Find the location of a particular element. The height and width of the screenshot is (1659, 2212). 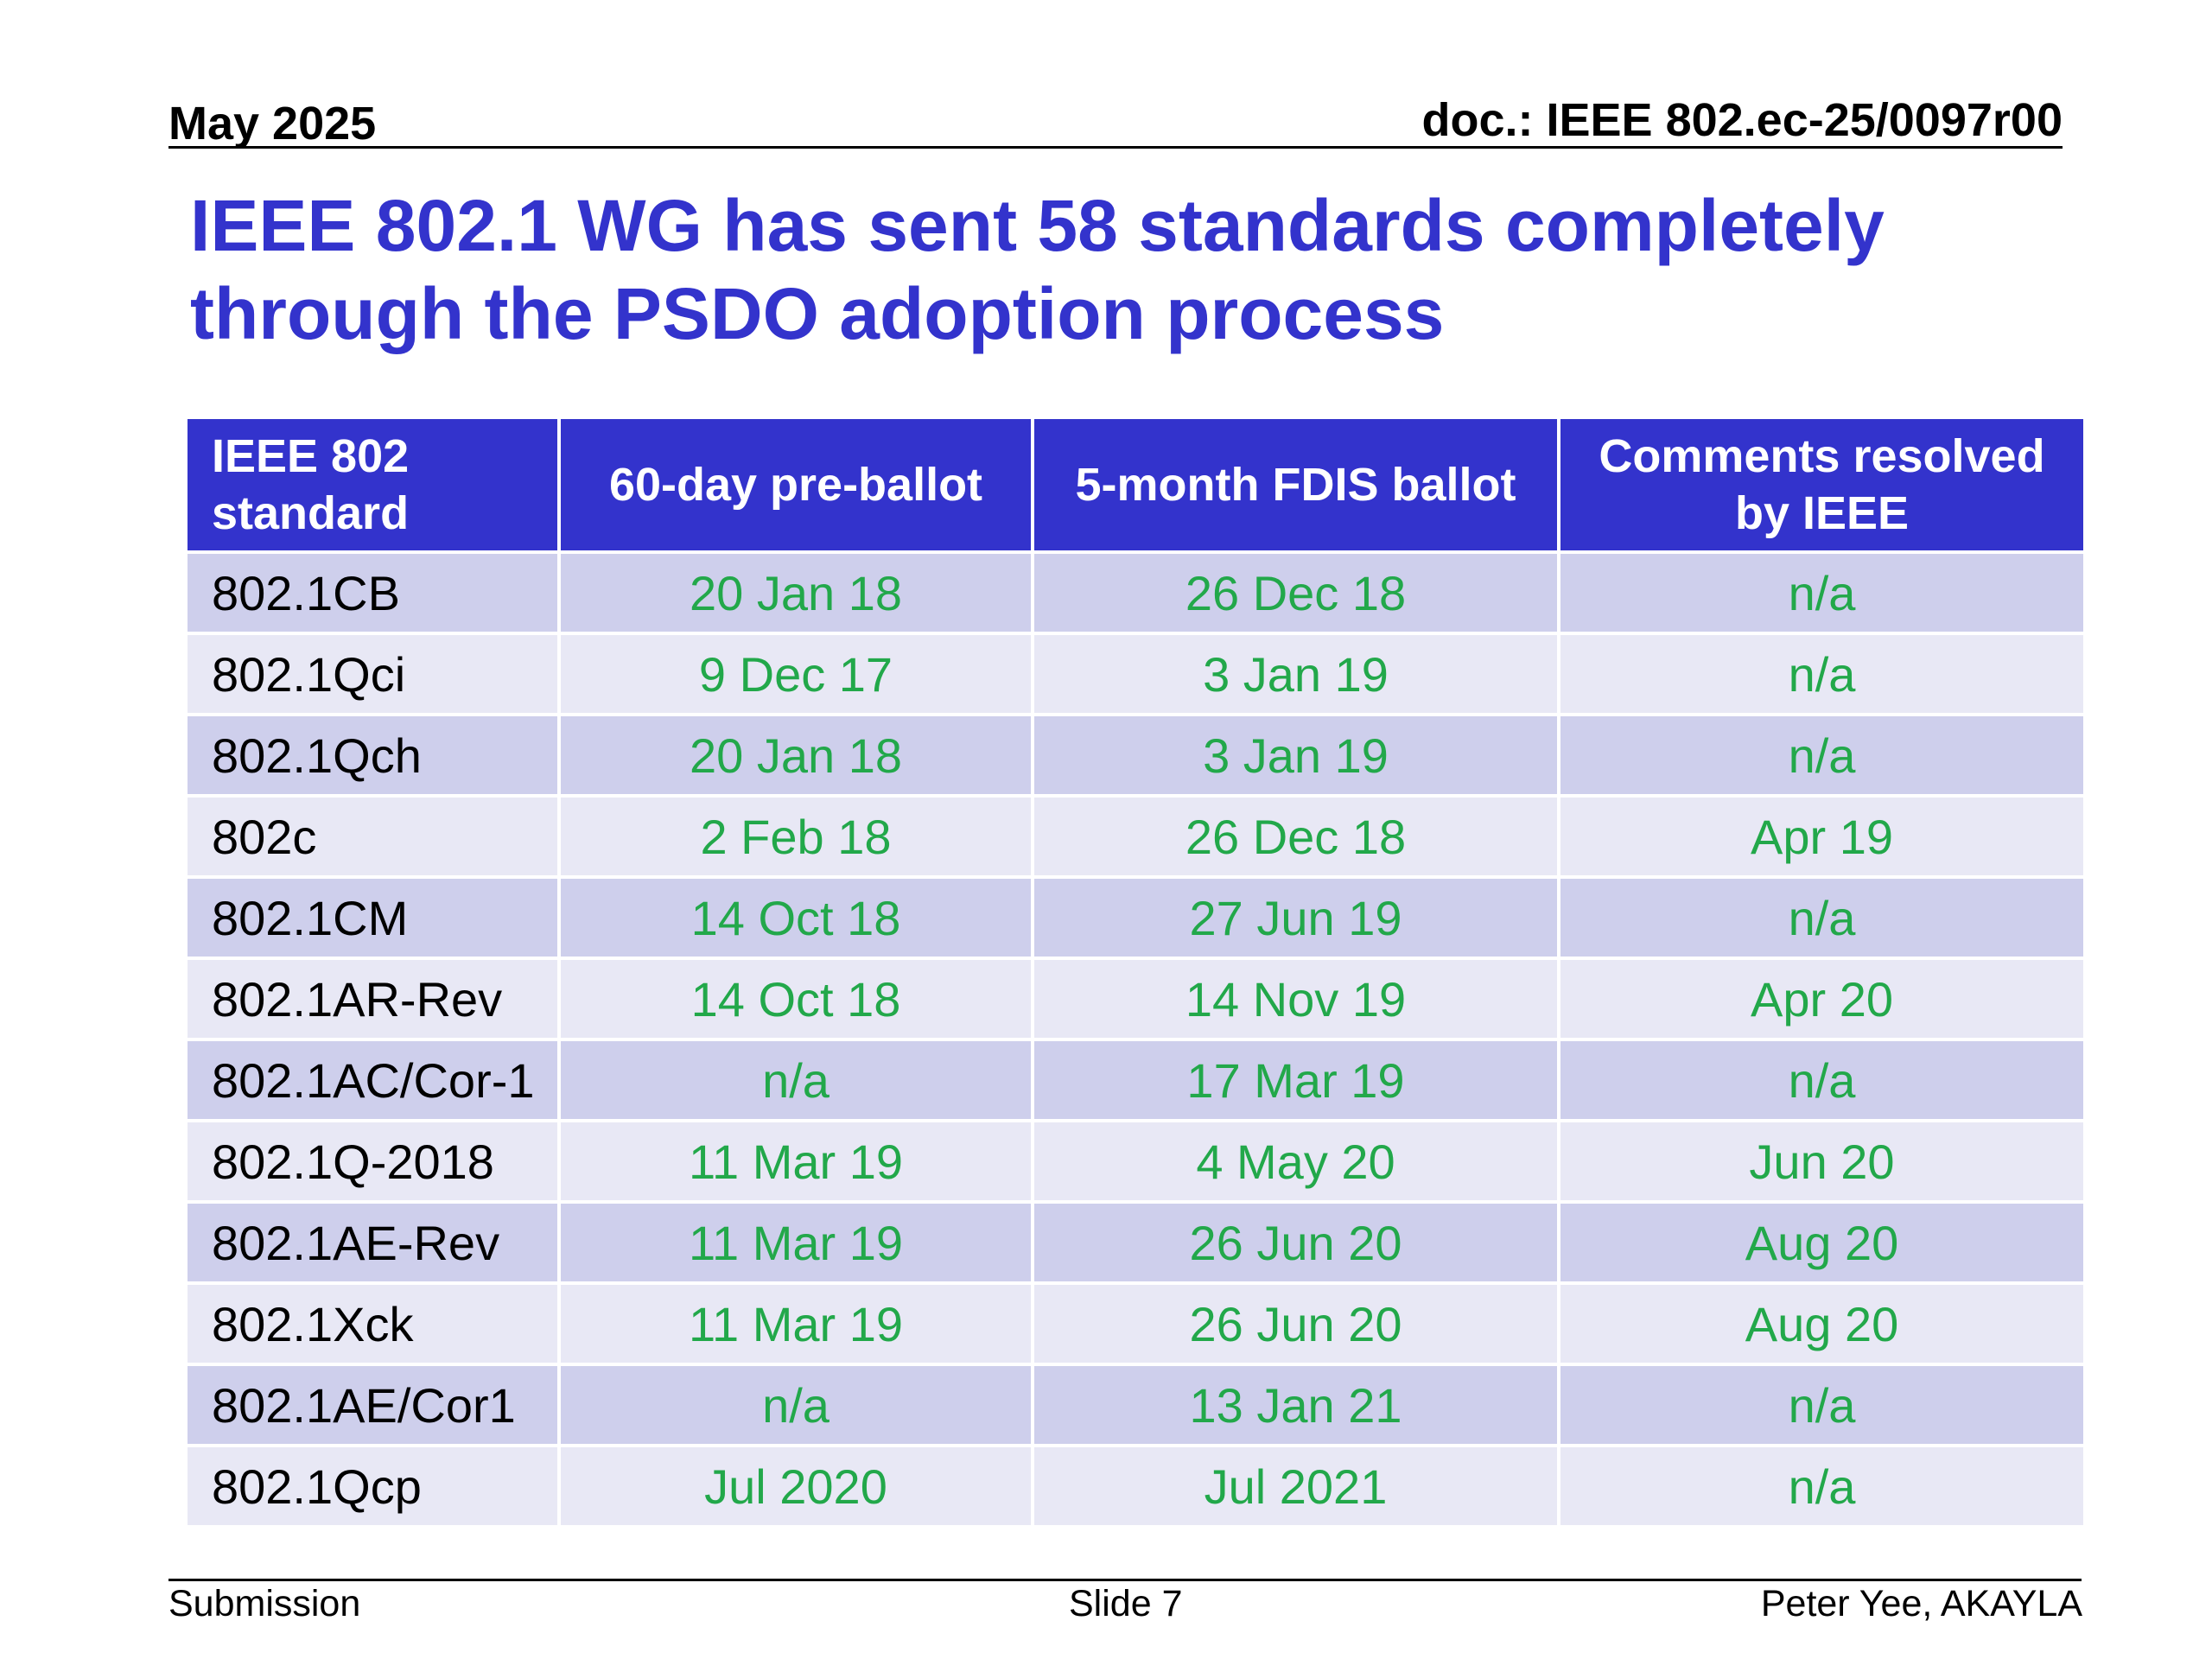

table-row: 802.1Xck 11 Mar 19 26 Jun 20 Aug 20 is located at coordinates (1135, 1324).